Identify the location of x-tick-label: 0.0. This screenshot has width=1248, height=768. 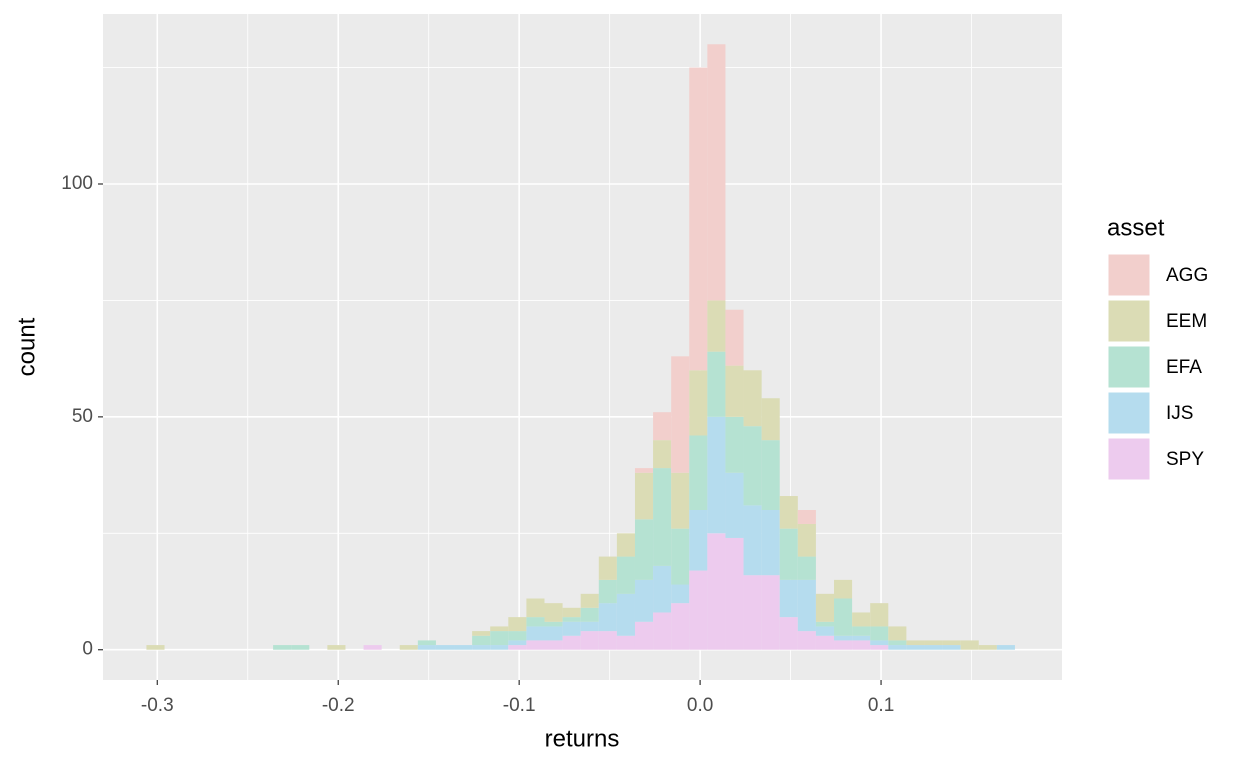
(700, 705).